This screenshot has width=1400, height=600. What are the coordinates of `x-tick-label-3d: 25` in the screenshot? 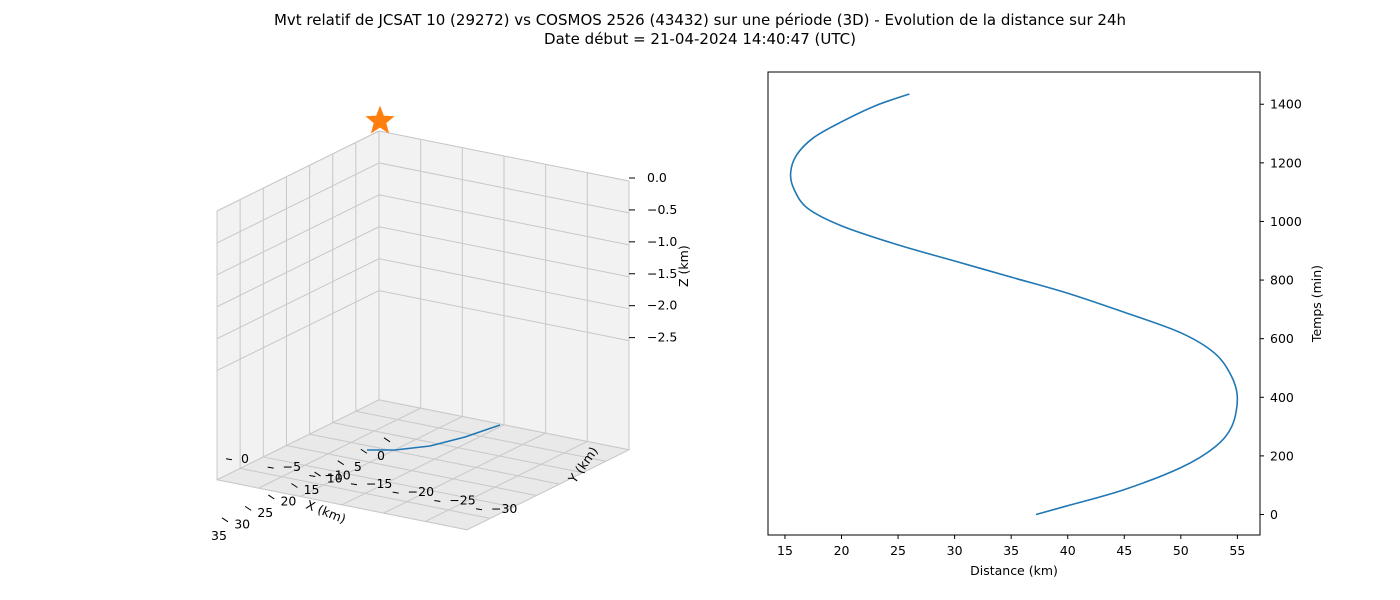 It's located at (265, 512).